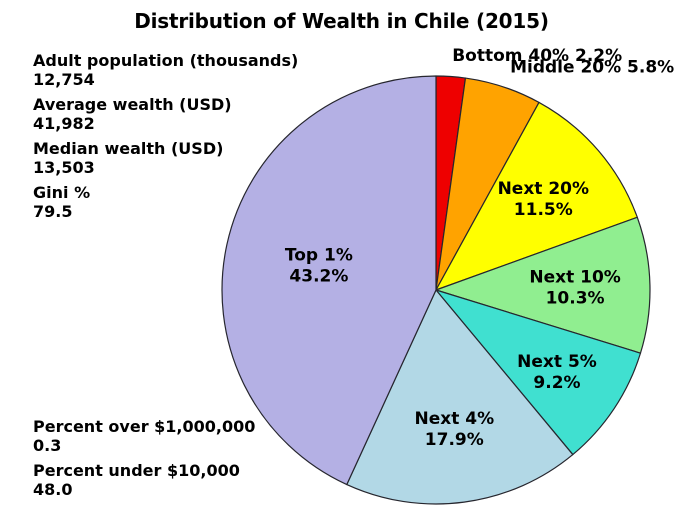 The width and height of the screenshot is (683, 512). What do you see at coordinates (47, 445) in the screenshot?
I see `stat-value: 0.3` at bounding box center [47, 445].